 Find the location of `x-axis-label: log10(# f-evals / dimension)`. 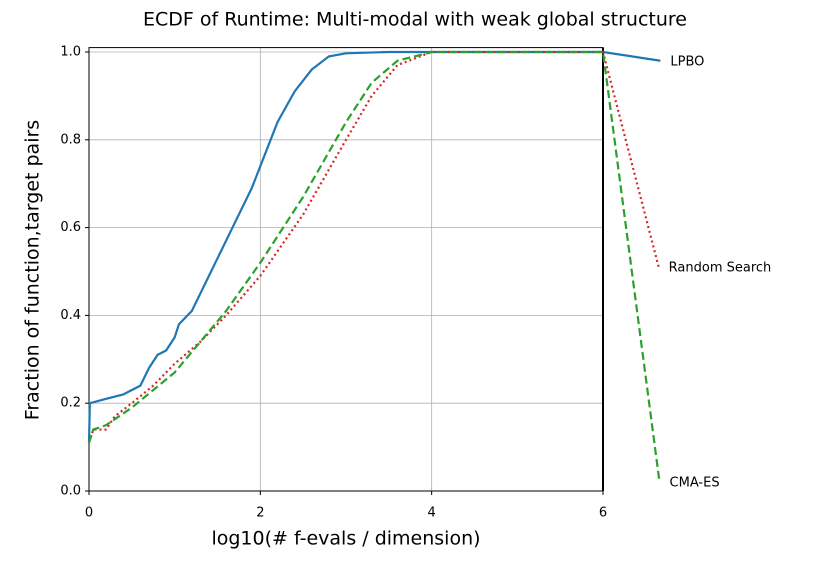

x-axis-label: log10(# f-evals / dimension) is located at coordinates (345, 539).